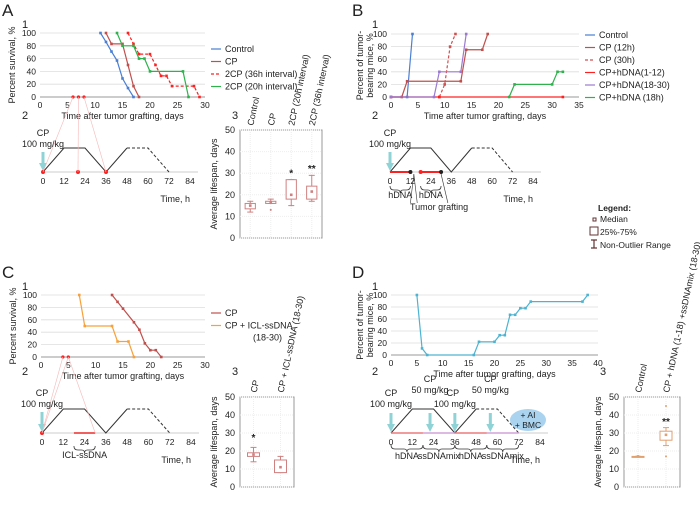  What do you see at coordinates (82, 395) in the screenshot?
I see `connector-line` at bounding box center [82, 395].